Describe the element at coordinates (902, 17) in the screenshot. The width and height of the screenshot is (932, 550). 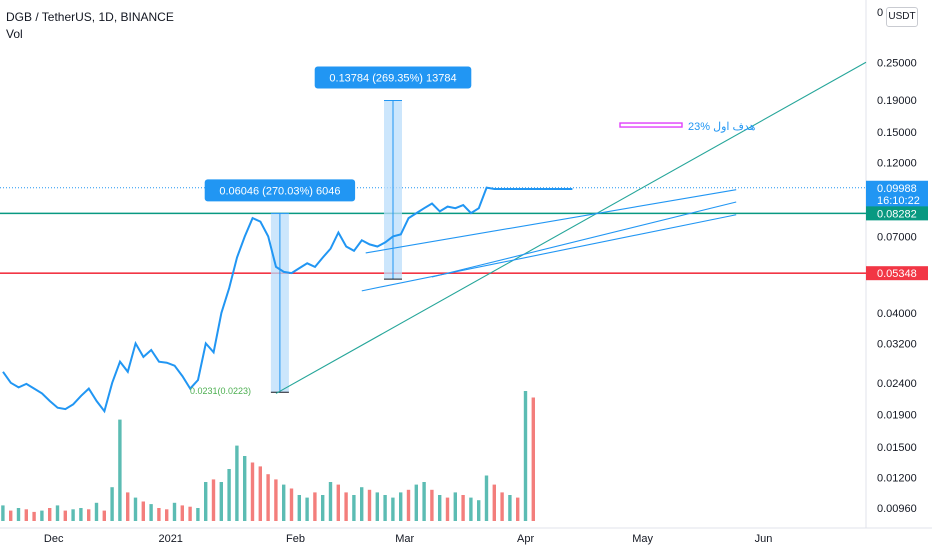
I see `currency-button: USDT` at that location.